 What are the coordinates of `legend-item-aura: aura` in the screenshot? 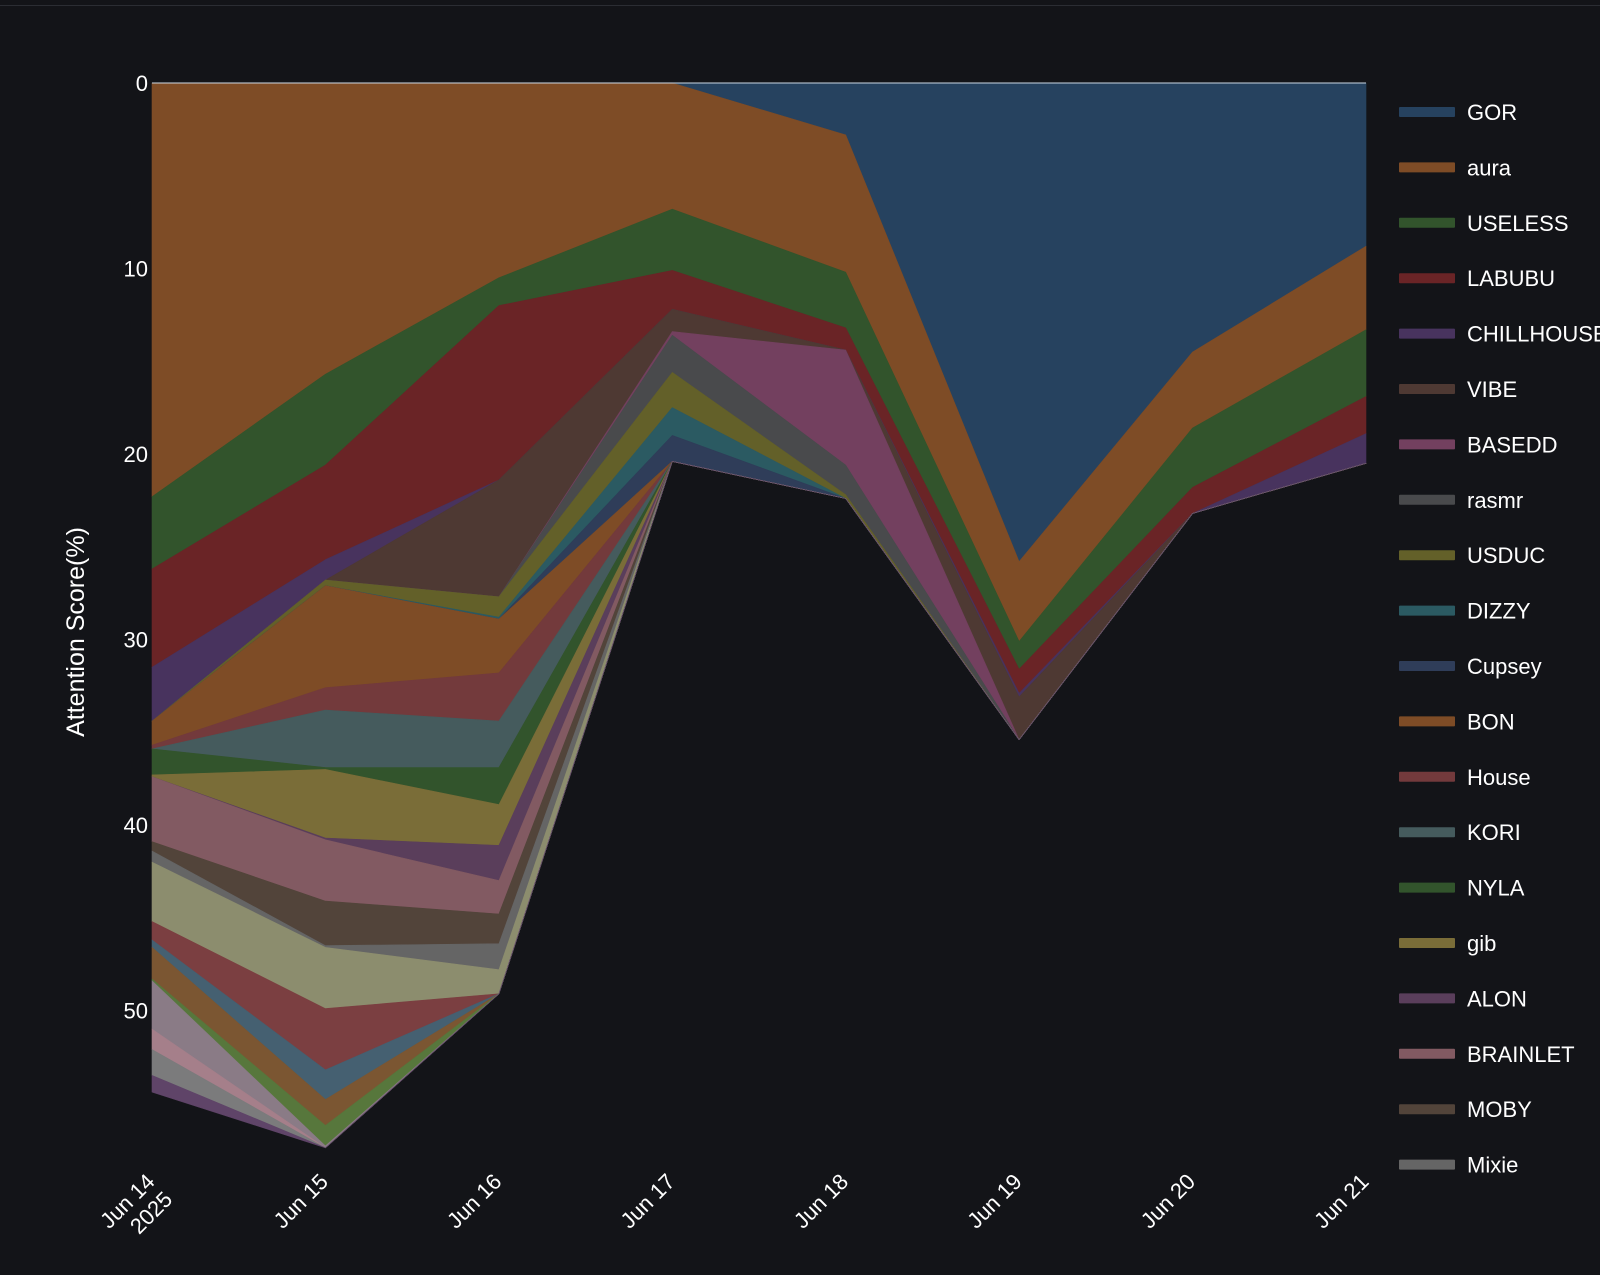 It's located at (1455, 167).